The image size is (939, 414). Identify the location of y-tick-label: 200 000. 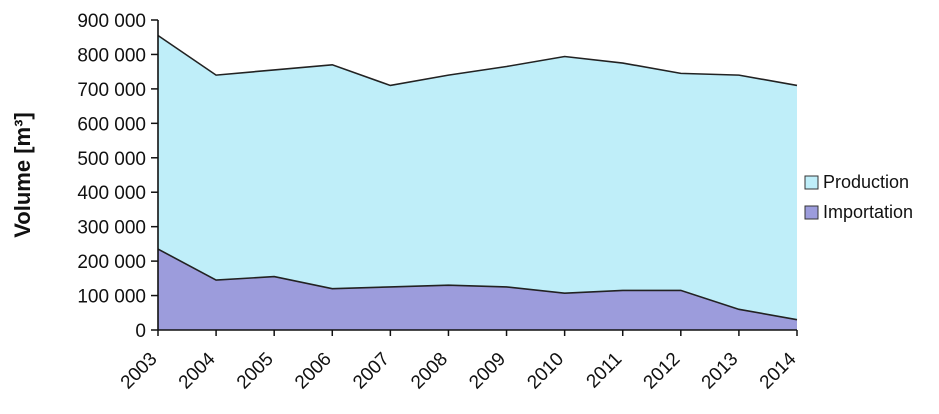
(111, 262).